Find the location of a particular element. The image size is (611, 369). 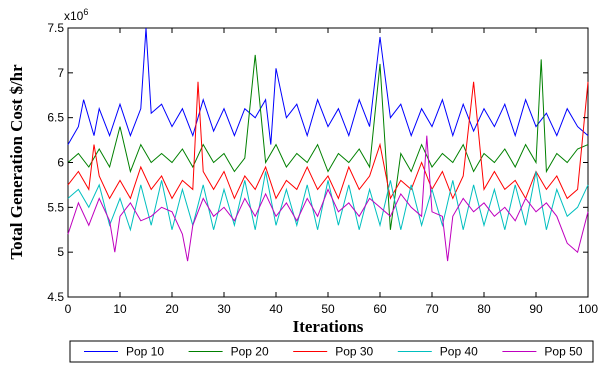

x-tick-label: 60 is located at coordinates (380, 309).